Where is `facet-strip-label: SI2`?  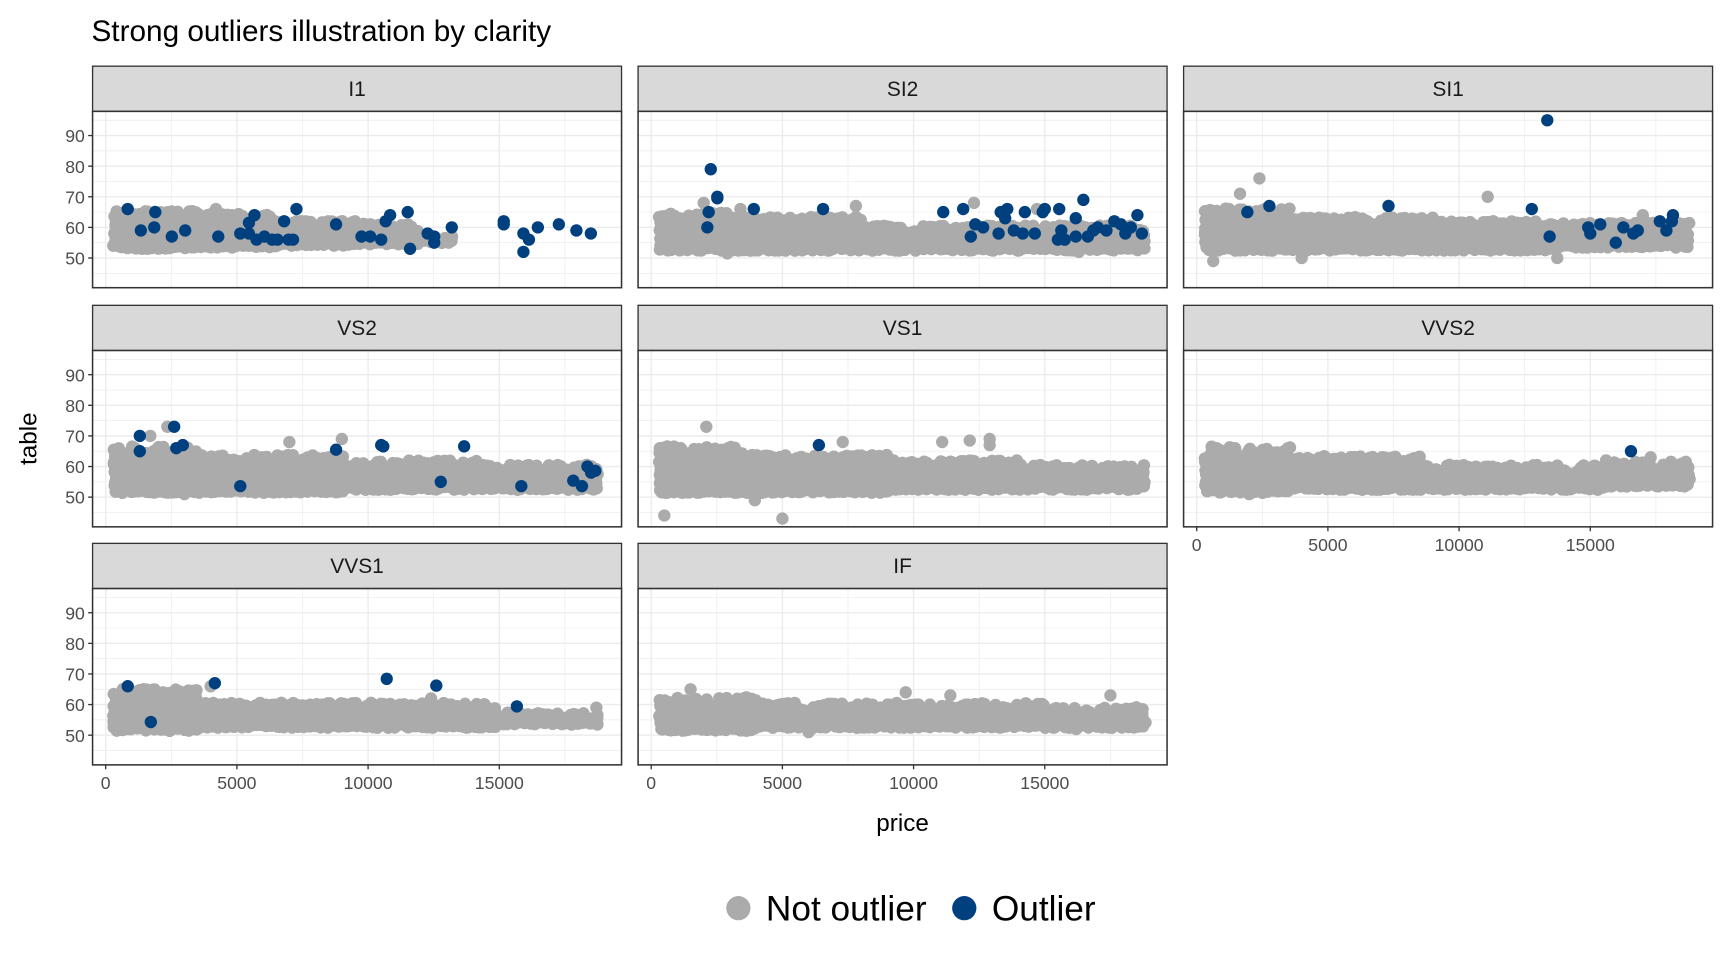
facet-strip-label: SI2 is located at coordinates (902, 89).